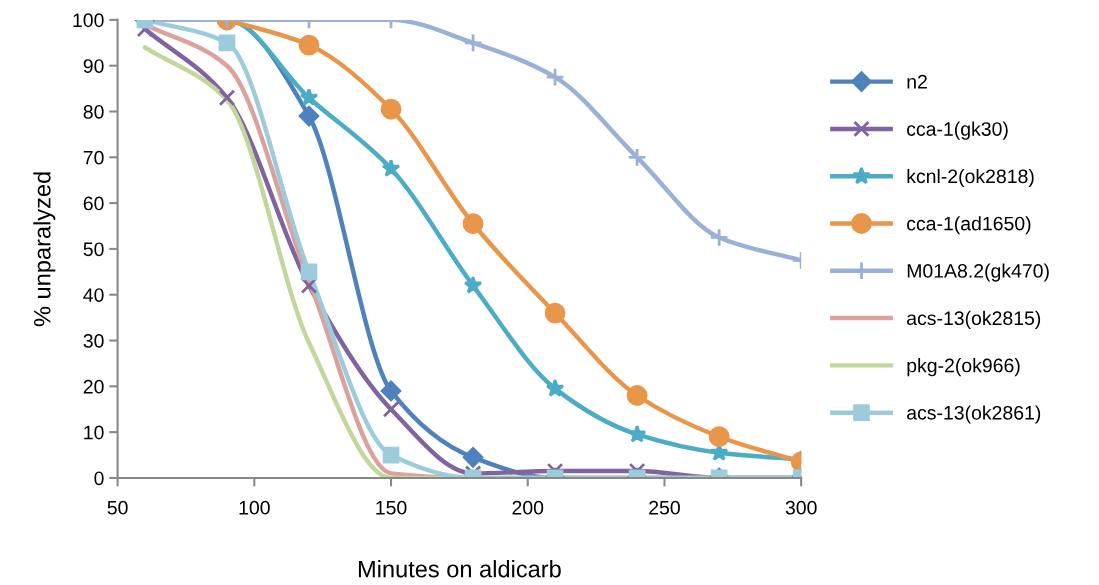 The image size is (1099, 585). Describe the element at coordinates (254, 507) in the screenshot. I see `x-tick-label: 100` at that location.